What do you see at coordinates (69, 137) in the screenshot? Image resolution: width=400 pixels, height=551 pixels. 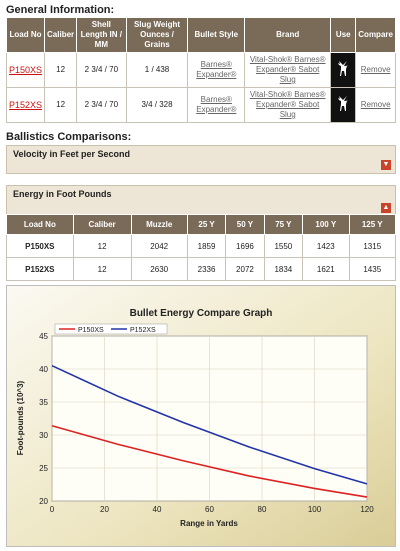 I see `ballistics-title: Ballistics Comparisons:` at bounding box center [69, 137].